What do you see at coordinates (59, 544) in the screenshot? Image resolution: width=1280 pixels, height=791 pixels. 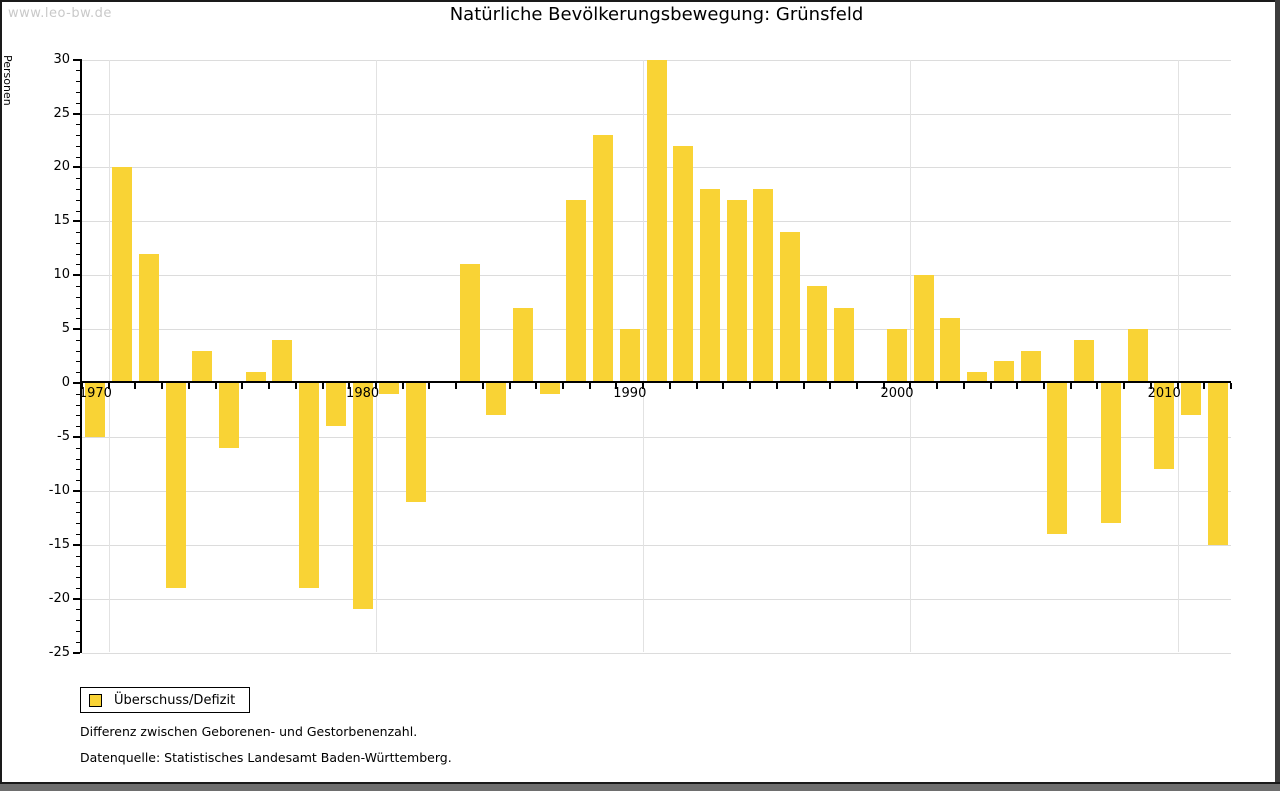 I see `y-tick-label--15: -15` at bounding box center [59, 544].